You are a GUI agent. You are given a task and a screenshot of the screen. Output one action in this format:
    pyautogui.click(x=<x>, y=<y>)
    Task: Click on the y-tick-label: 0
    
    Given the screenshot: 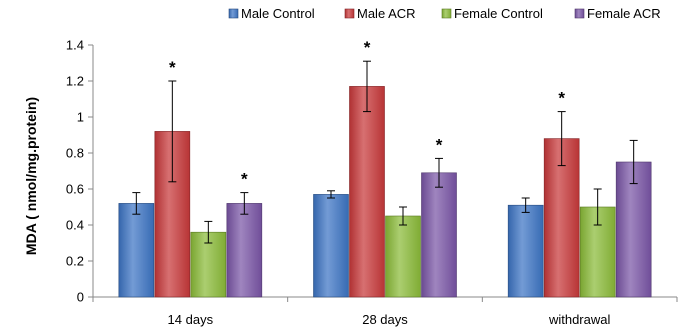 What is the action you would take?
    pyautogui.click(x=80, y=297)
    